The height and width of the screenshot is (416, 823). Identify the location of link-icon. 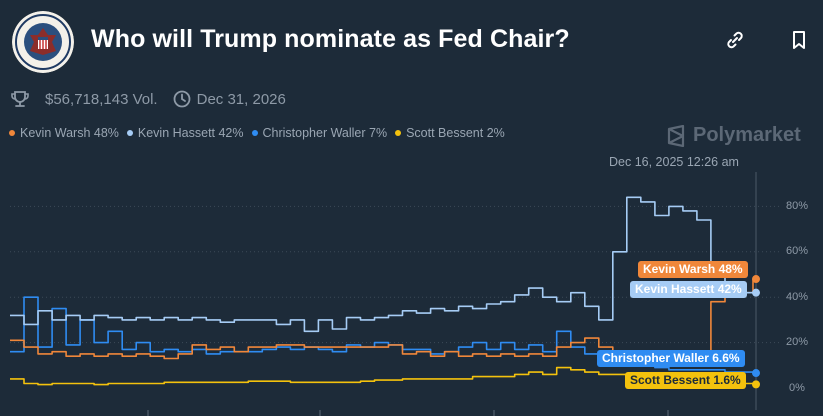
(735, 40).